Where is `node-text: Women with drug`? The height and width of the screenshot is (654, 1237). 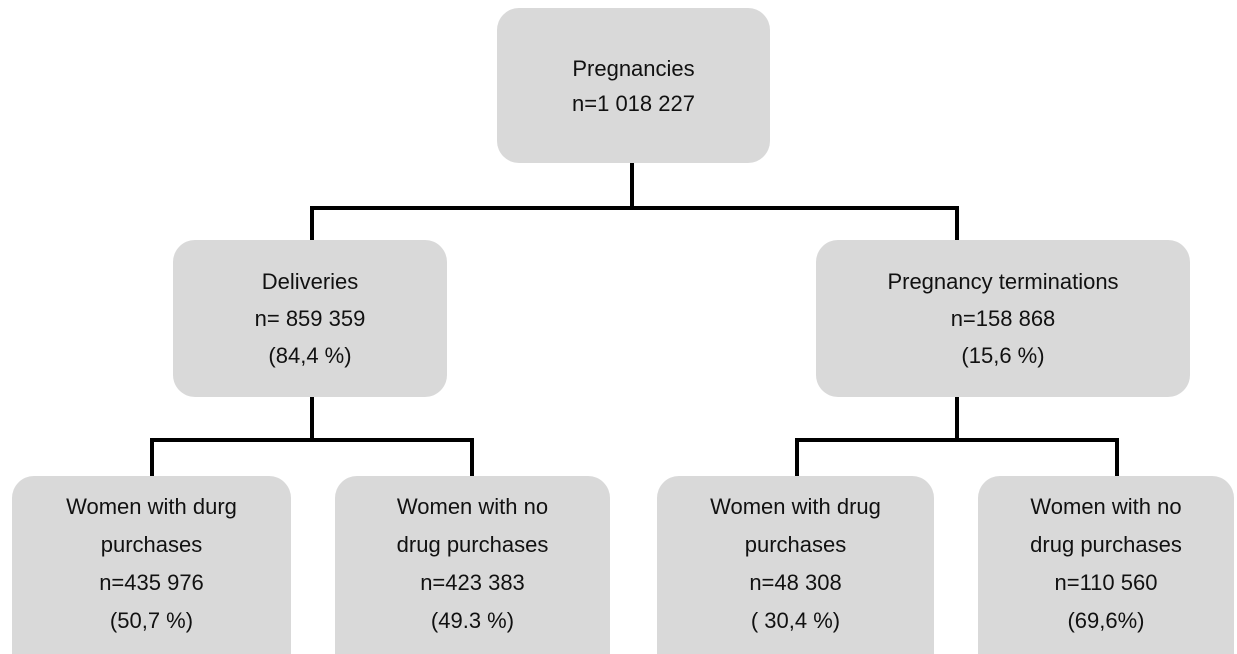 node-text: Women with drug is located at coordinates (795, 506).